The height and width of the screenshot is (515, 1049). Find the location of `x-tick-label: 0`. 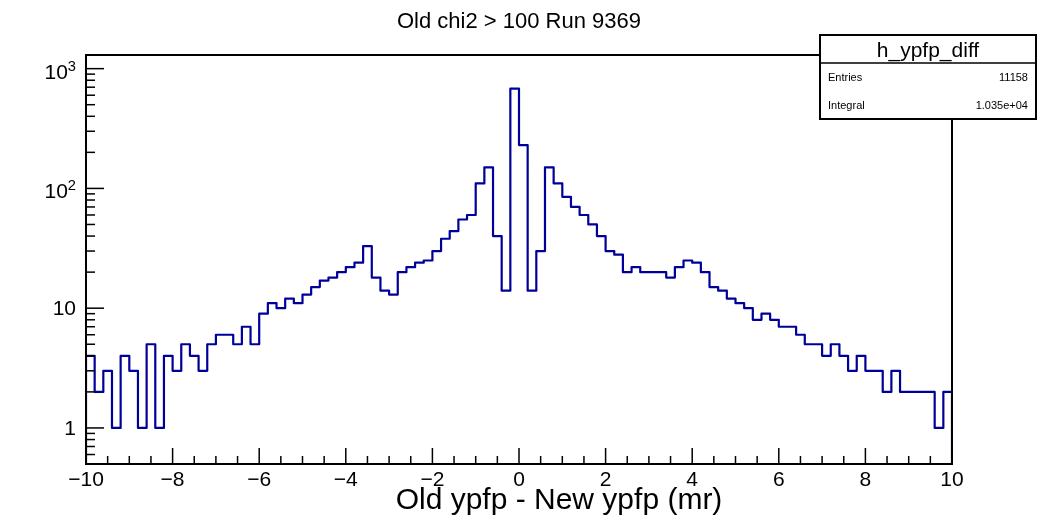

x-tick-label: 0 is located at coordinates (519, 478).